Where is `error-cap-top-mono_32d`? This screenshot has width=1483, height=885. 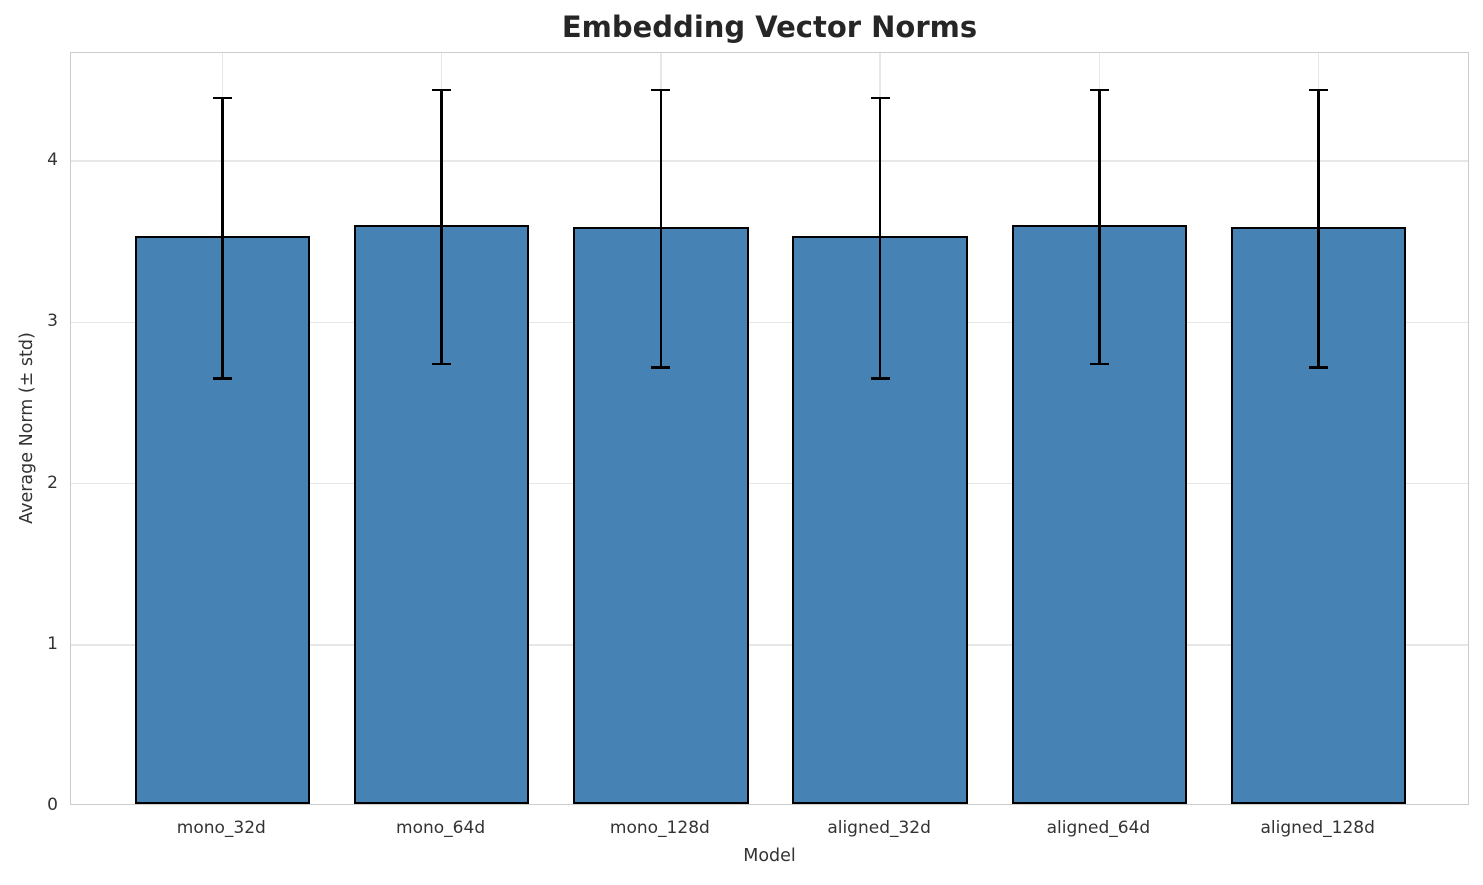
error-cap-top-mono_32d is located at coordinates (222, 98).